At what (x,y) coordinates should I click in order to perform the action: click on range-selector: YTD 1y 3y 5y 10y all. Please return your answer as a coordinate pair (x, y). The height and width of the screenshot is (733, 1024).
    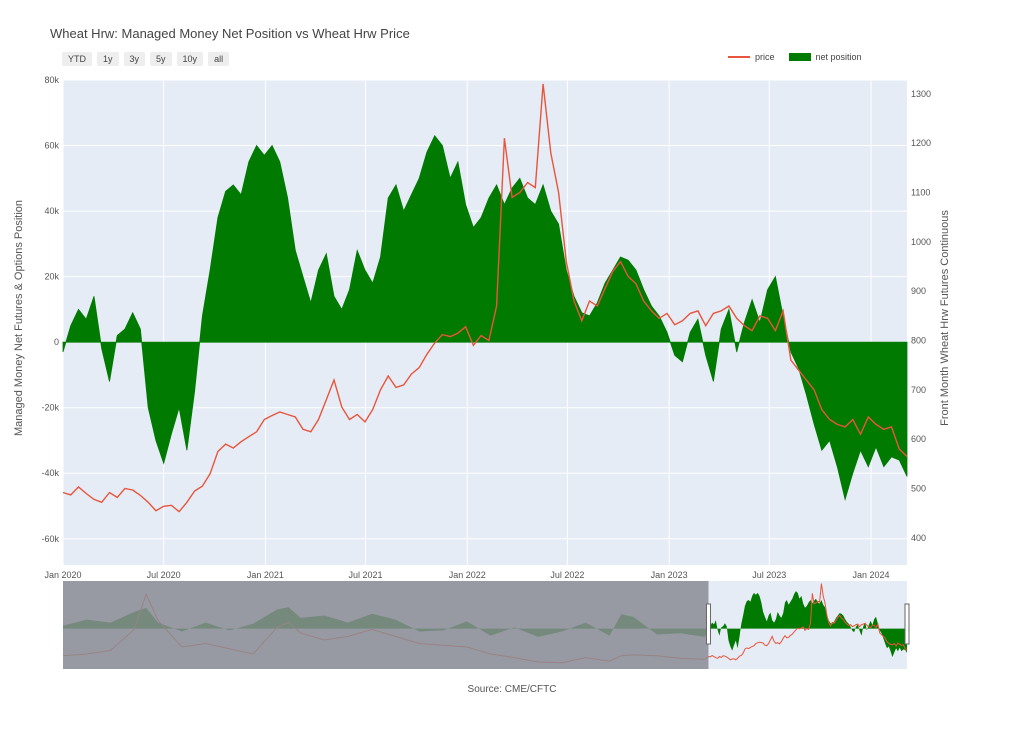
    Looking at the image, I should click on (146, 59).